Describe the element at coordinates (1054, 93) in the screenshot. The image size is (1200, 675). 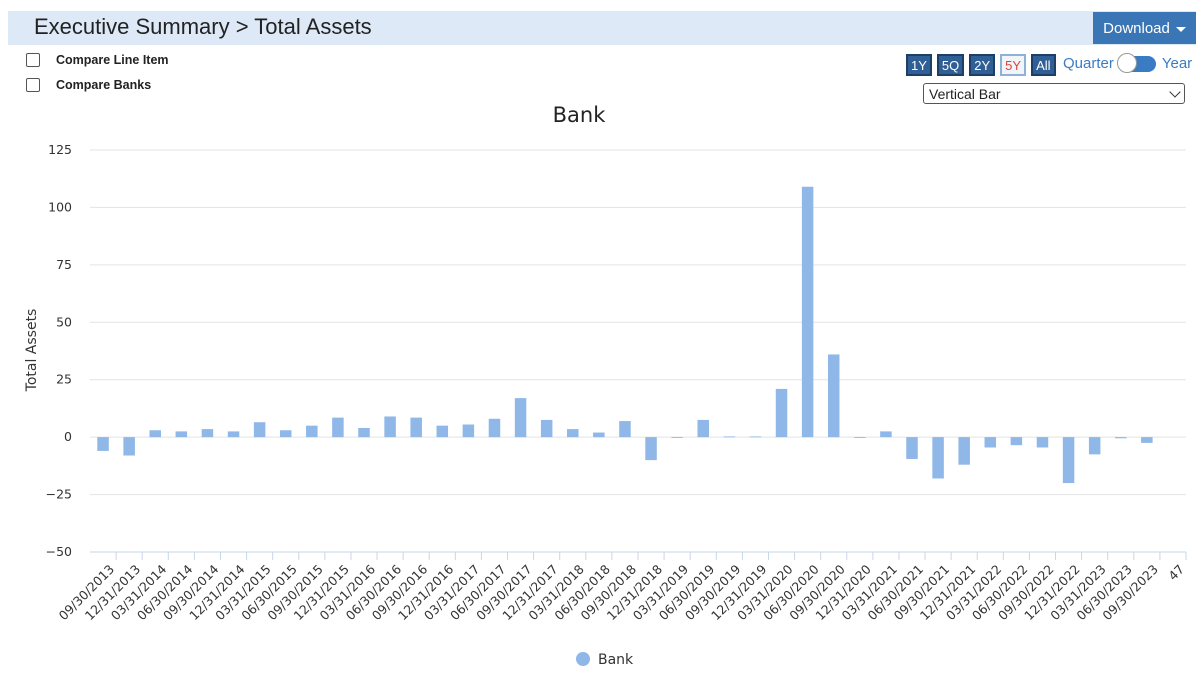
I see `chart-type-select: Vertical Bar` at that location.